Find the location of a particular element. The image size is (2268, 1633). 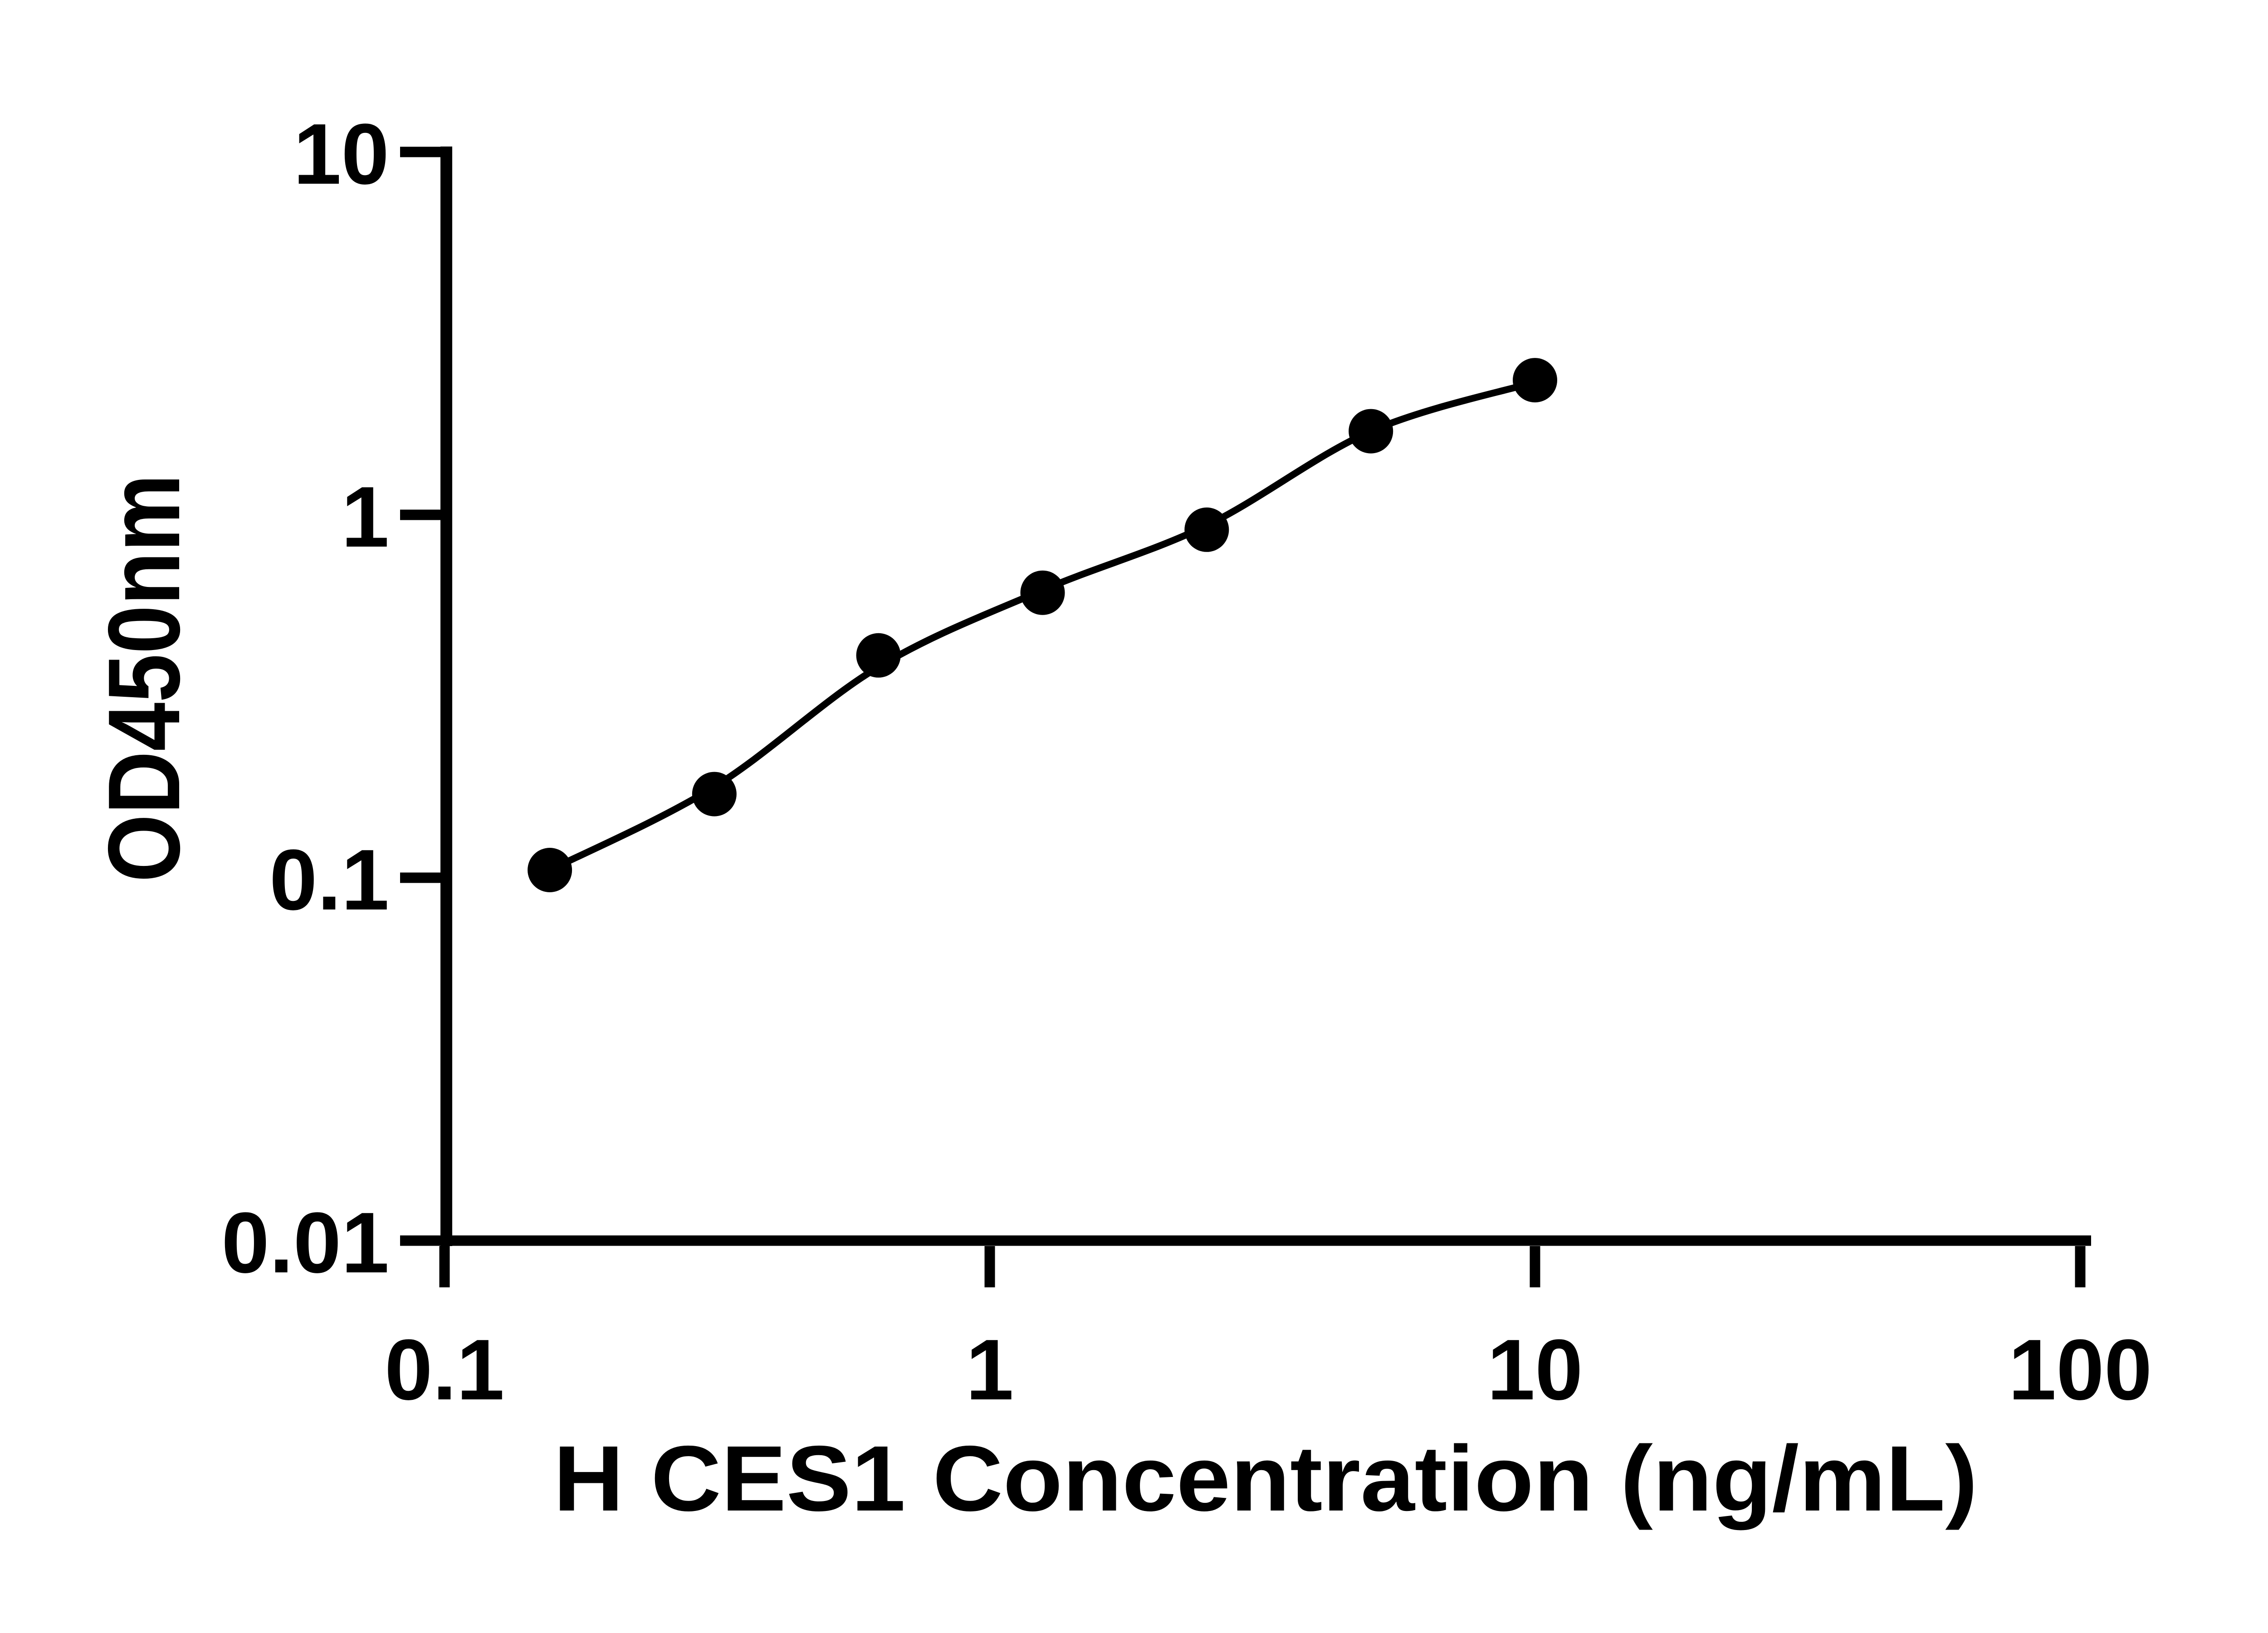

x-tick-label: 10 is located at coordinates (1535, 1370).